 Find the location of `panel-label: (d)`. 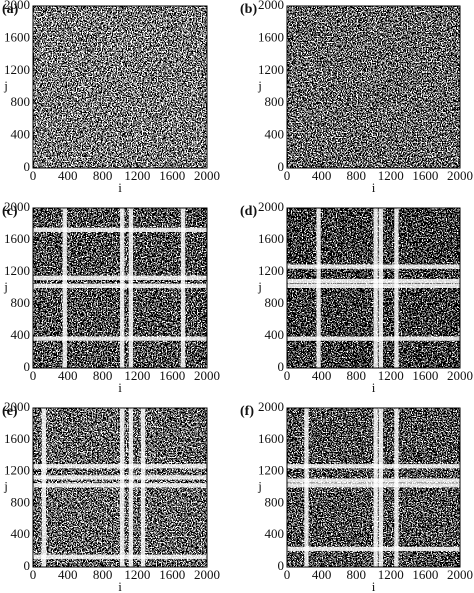

panel-label: (d) is located at coordinates (248, 211).